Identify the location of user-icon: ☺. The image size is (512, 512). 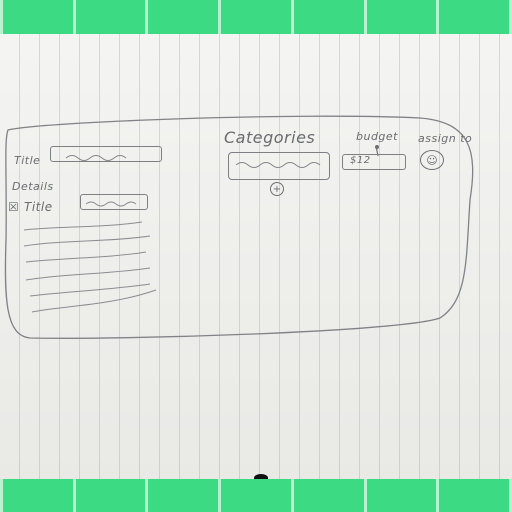
(432, 160).